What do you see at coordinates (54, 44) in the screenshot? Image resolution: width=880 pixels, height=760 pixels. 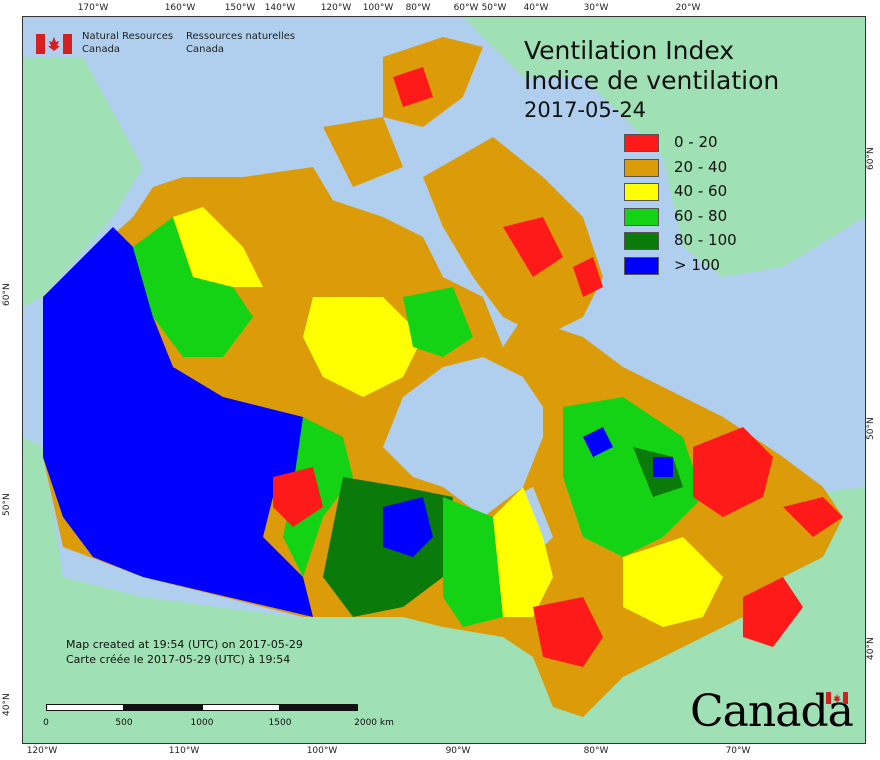 I see `canada-flag-icon` at bounding box center [54, 44].